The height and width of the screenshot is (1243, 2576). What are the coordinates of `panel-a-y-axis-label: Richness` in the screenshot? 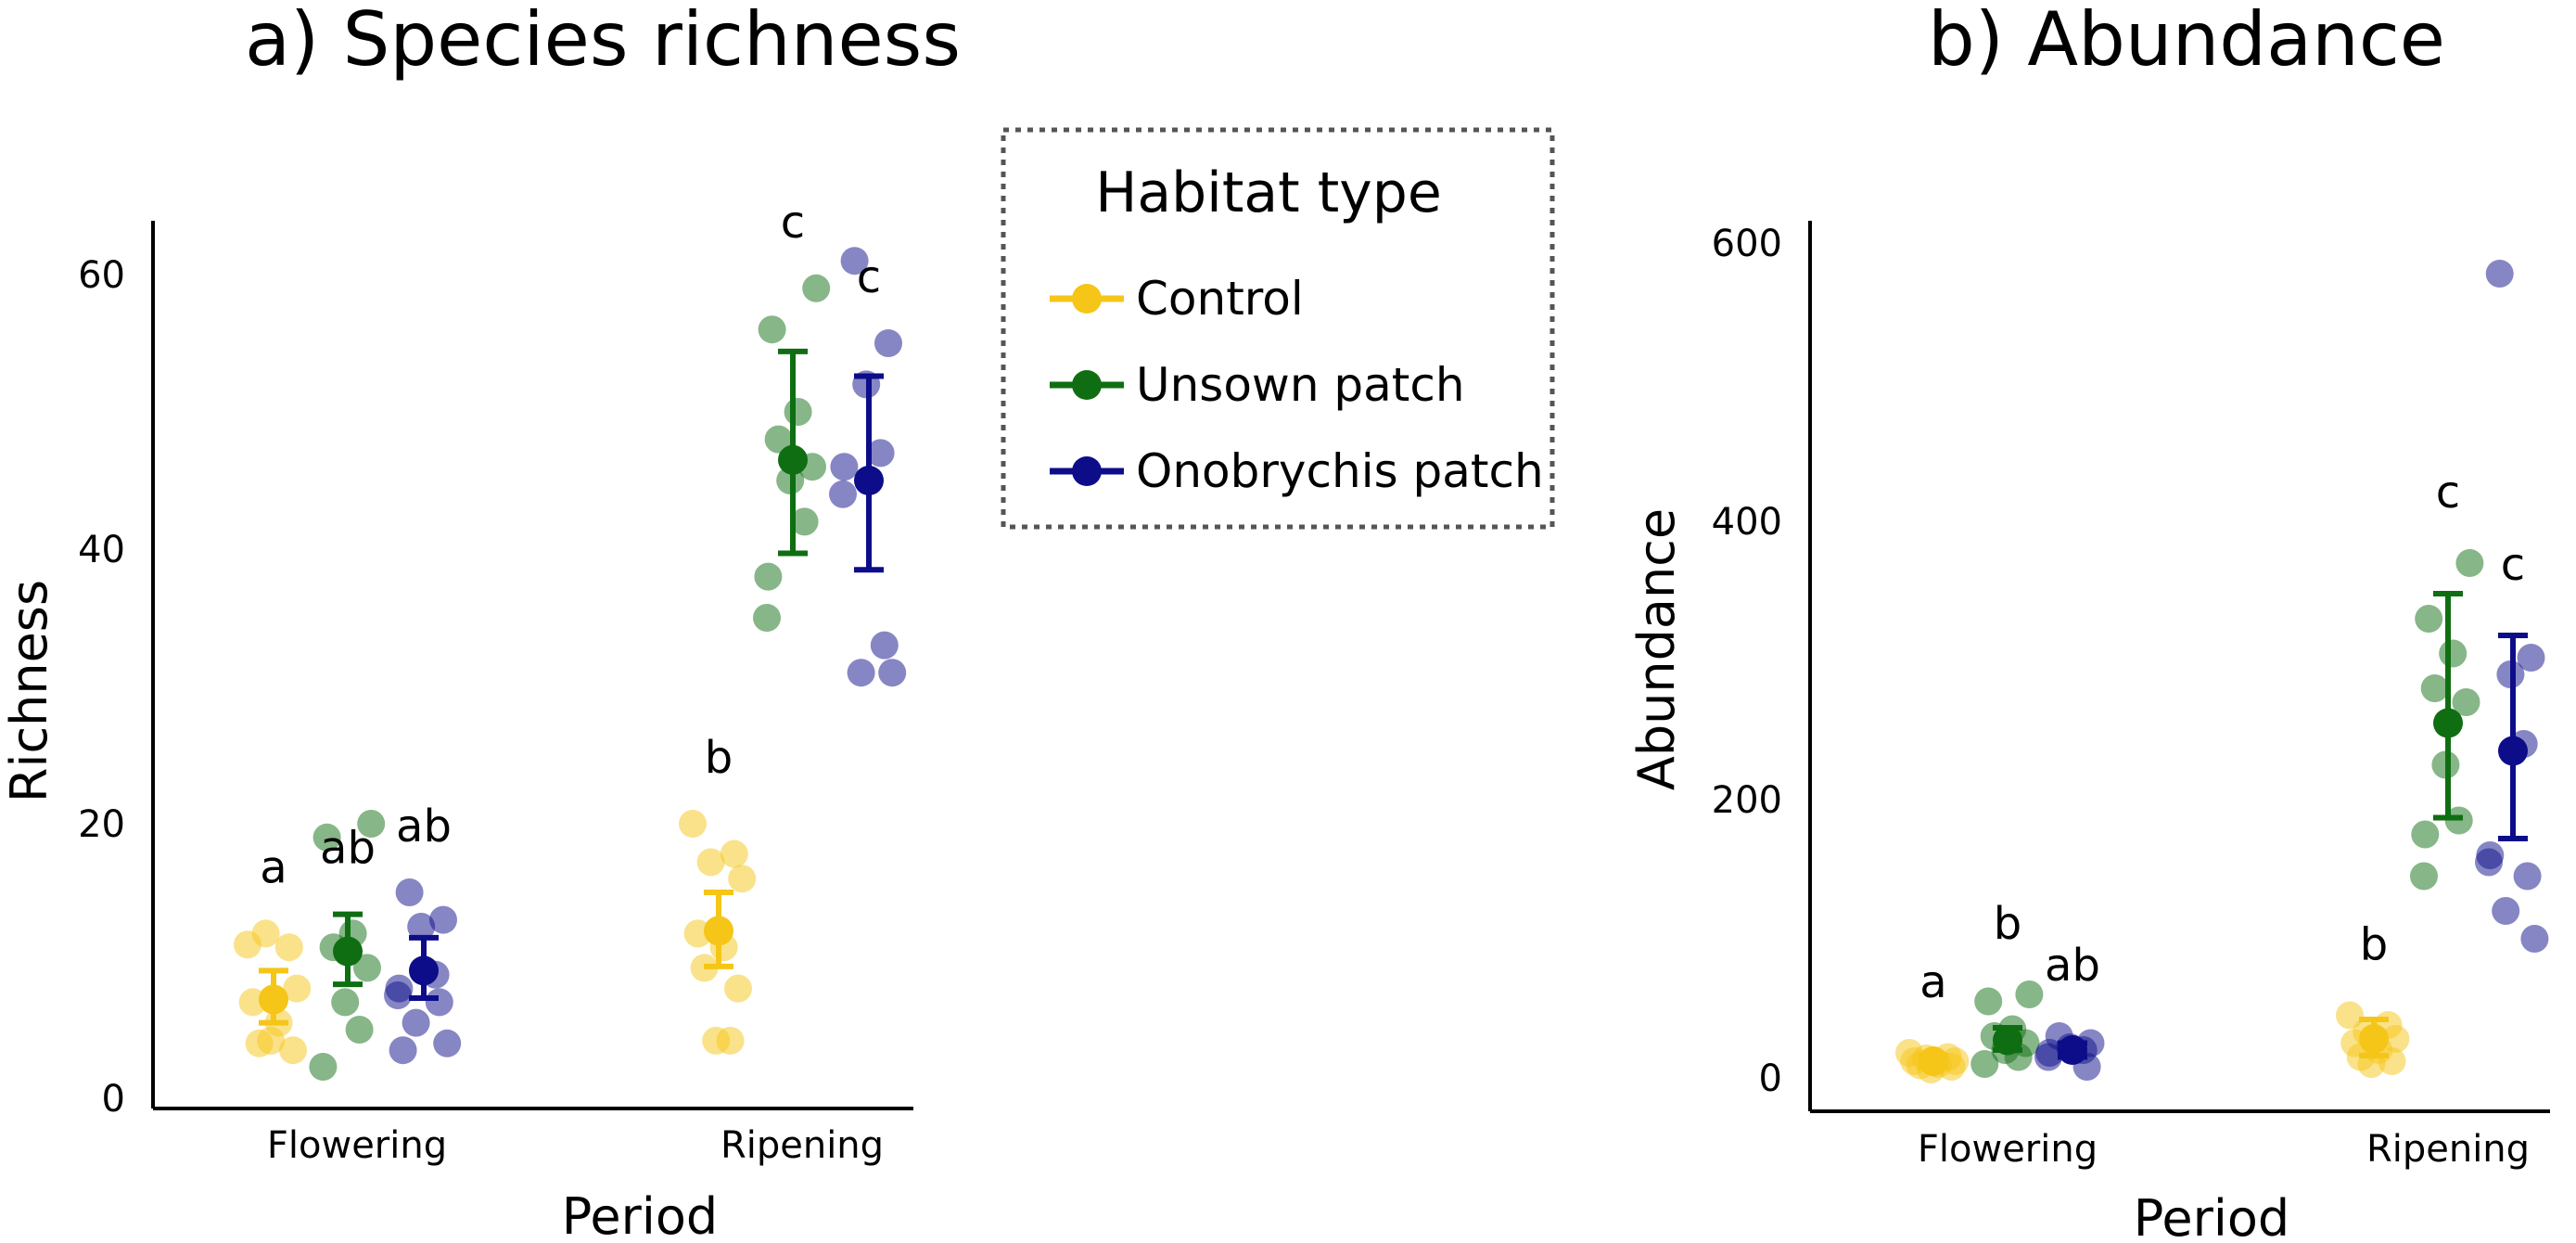 It's located at (29, 691).